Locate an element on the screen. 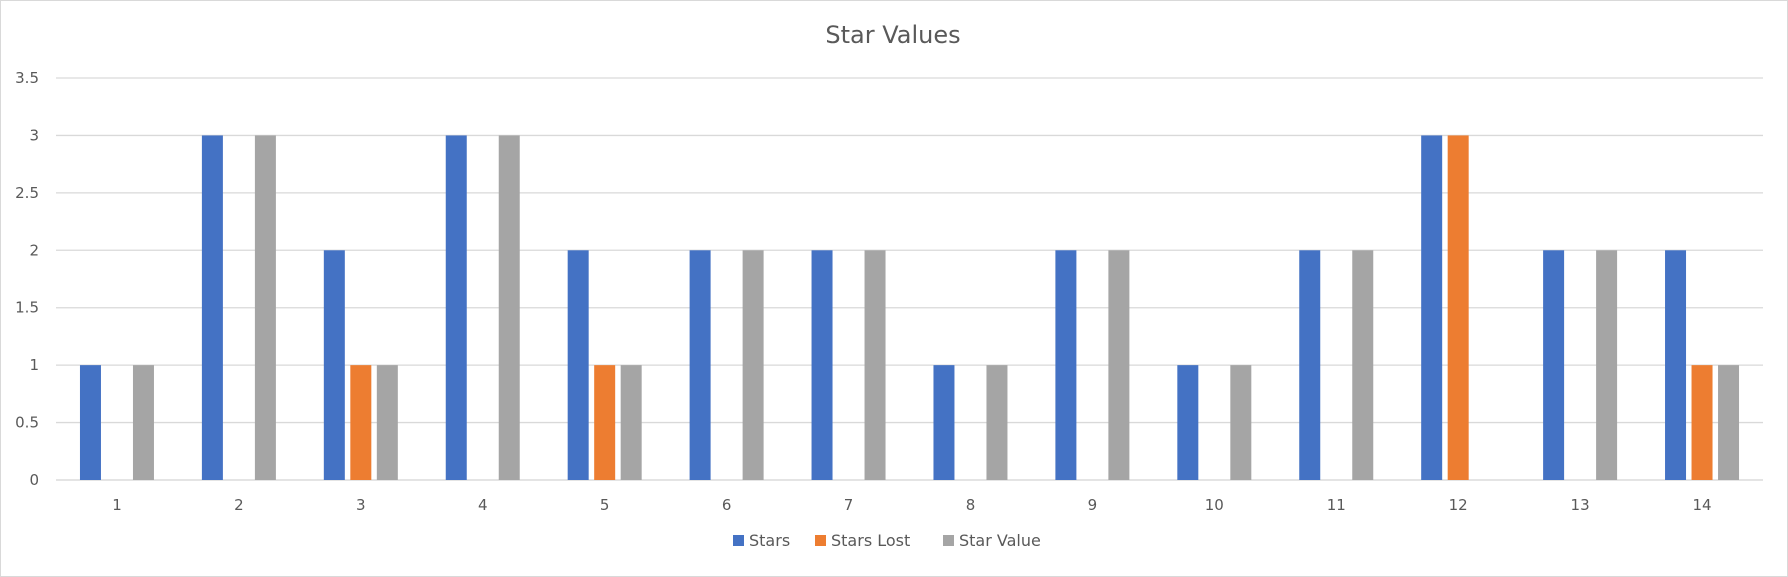  chart-title: Star Values is located at coordinates (892, 35).